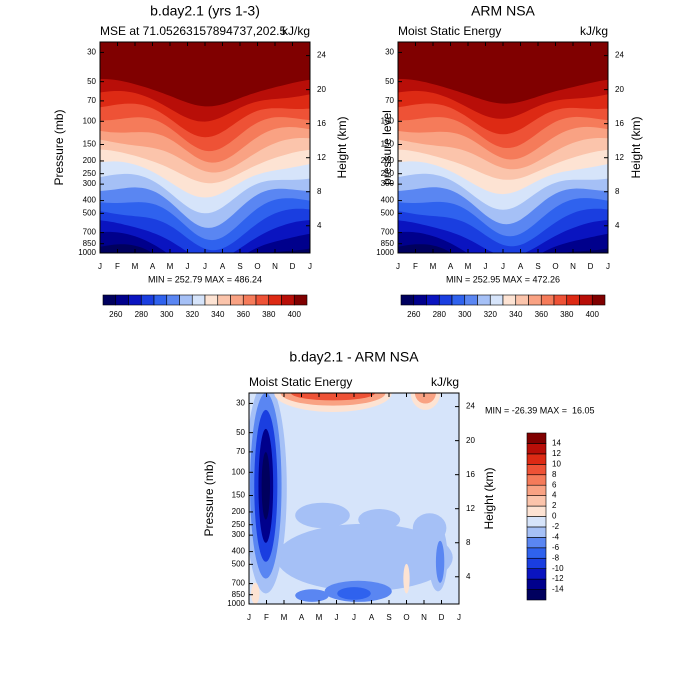  What do you see at coordinates (554, 484) in the screenshot?
I see `colorbar-label: 6` at bounding box center [554, 484].